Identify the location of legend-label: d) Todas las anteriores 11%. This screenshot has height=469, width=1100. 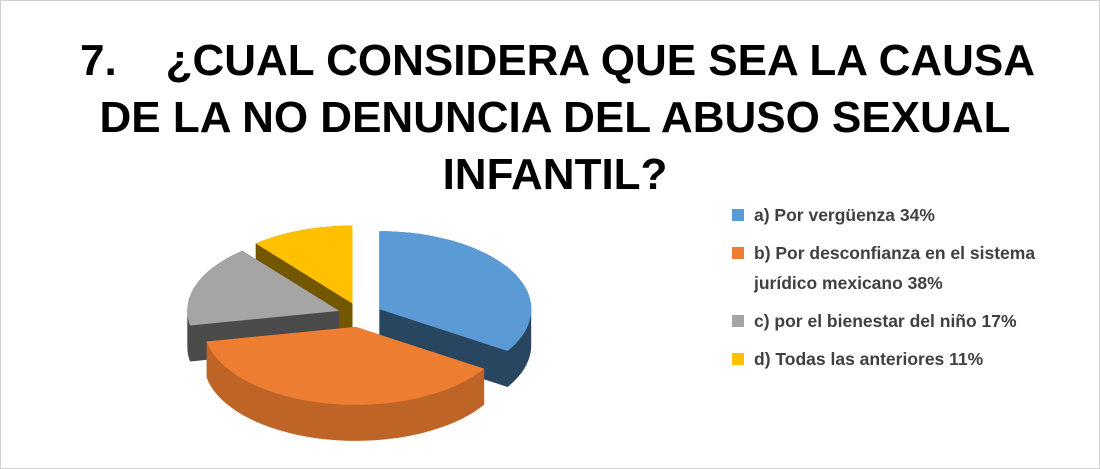
(869, 359).